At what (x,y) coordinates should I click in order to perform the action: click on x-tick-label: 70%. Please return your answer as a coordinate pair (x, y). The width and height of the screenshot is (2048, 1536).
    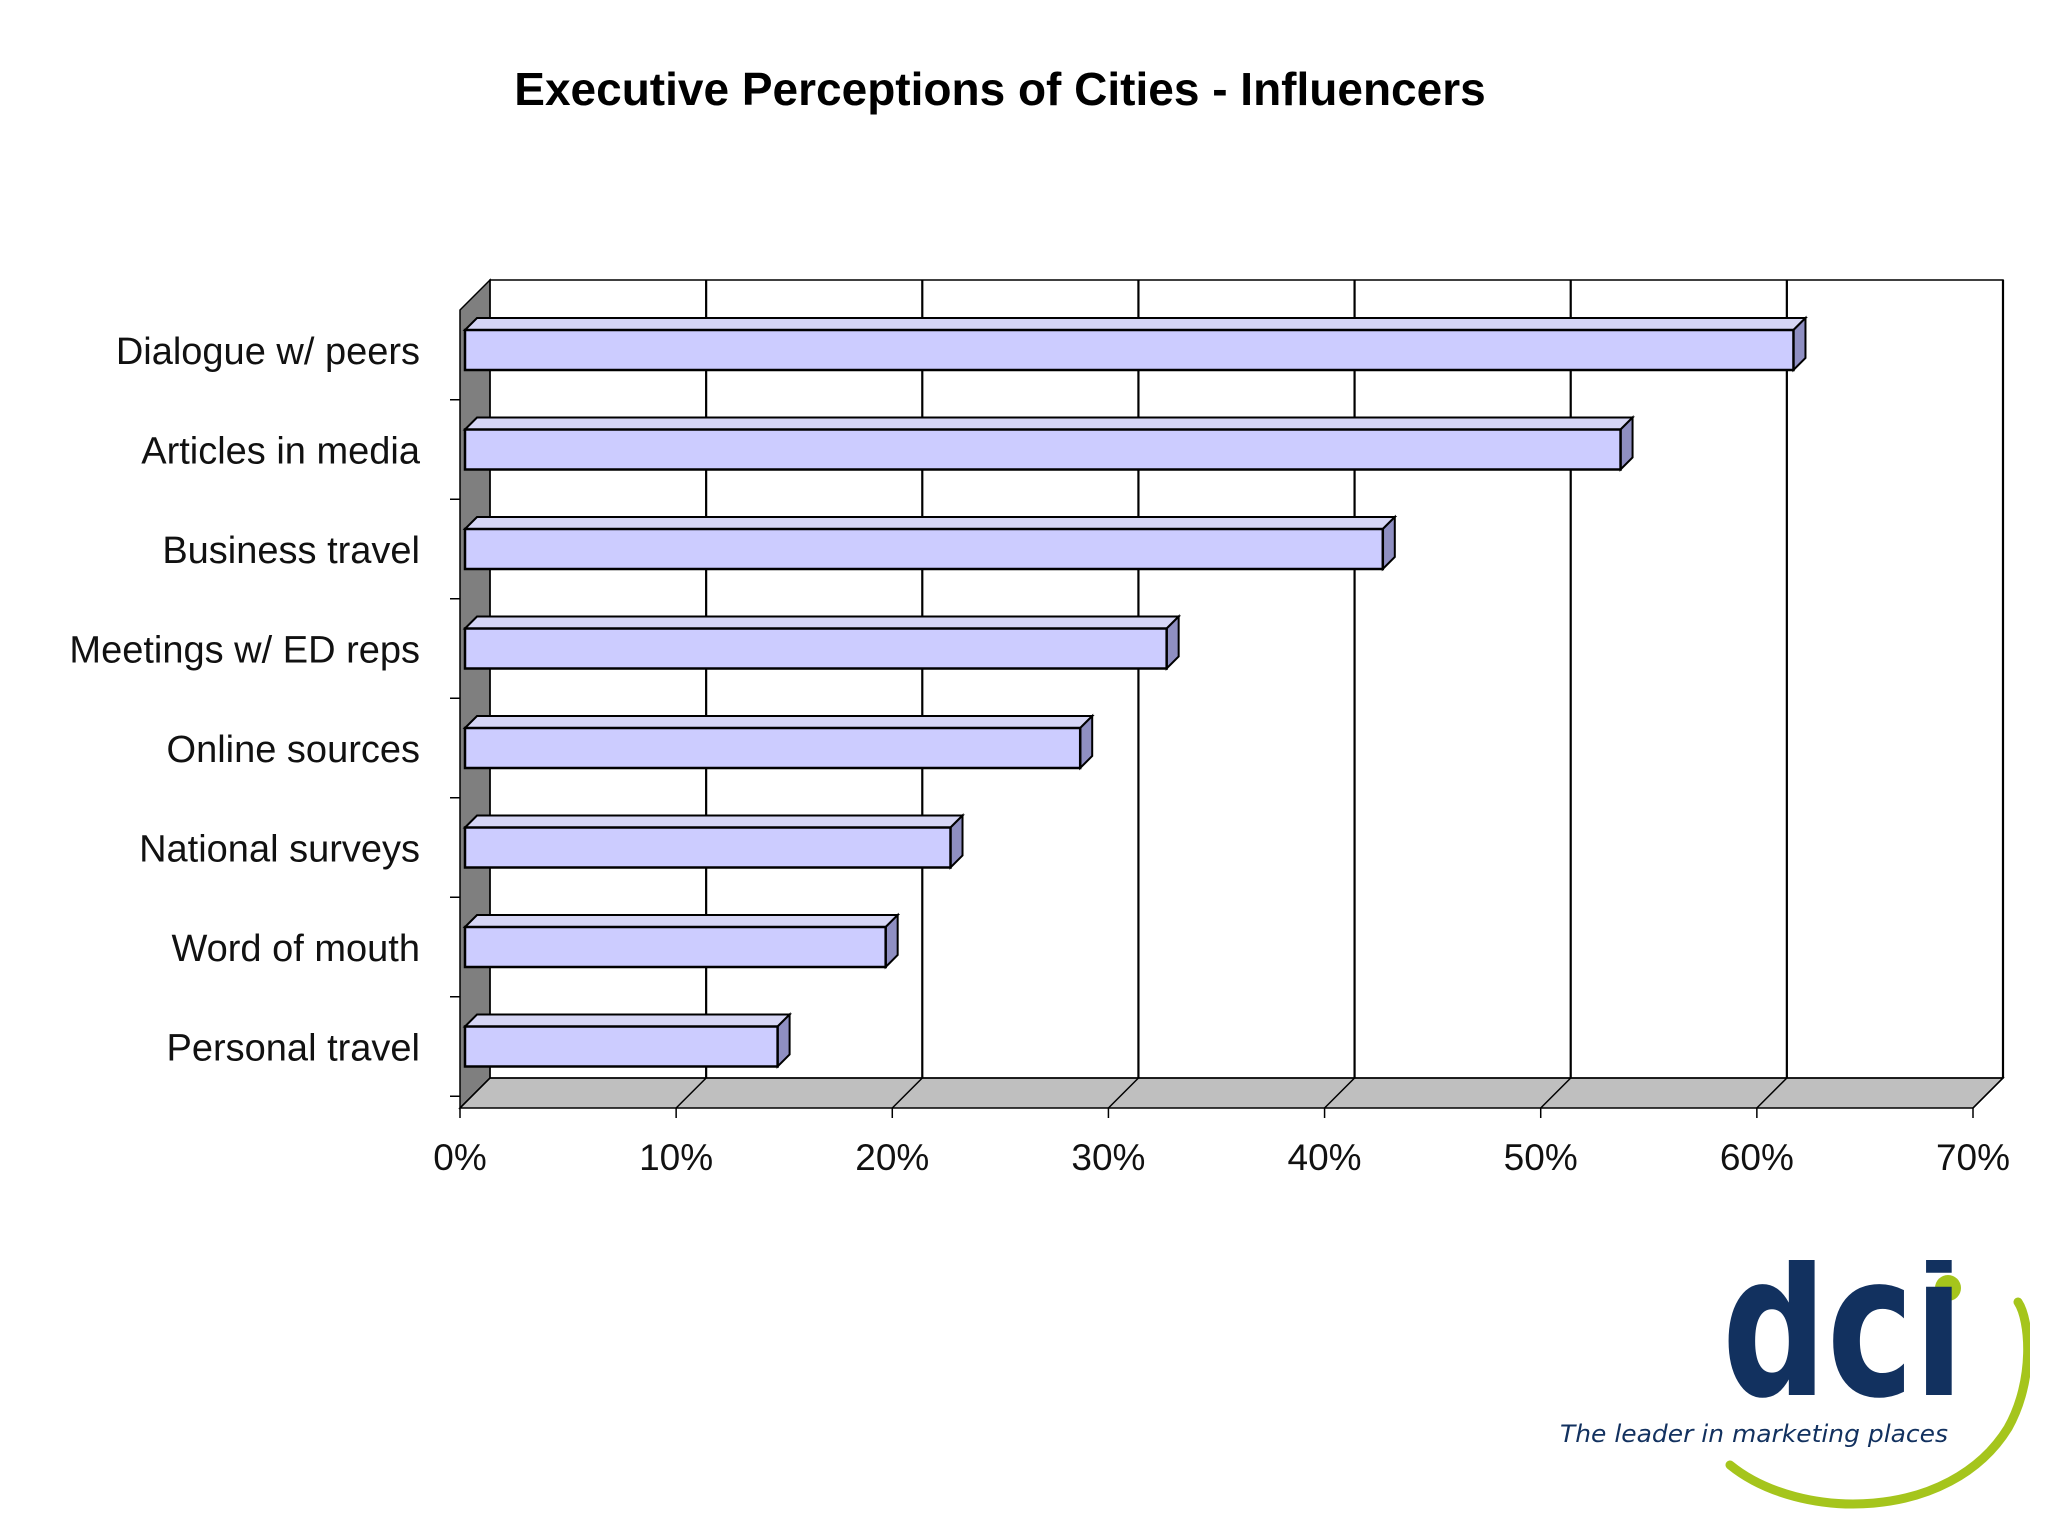
    Looking at the image, I should click on (1973, 1157).